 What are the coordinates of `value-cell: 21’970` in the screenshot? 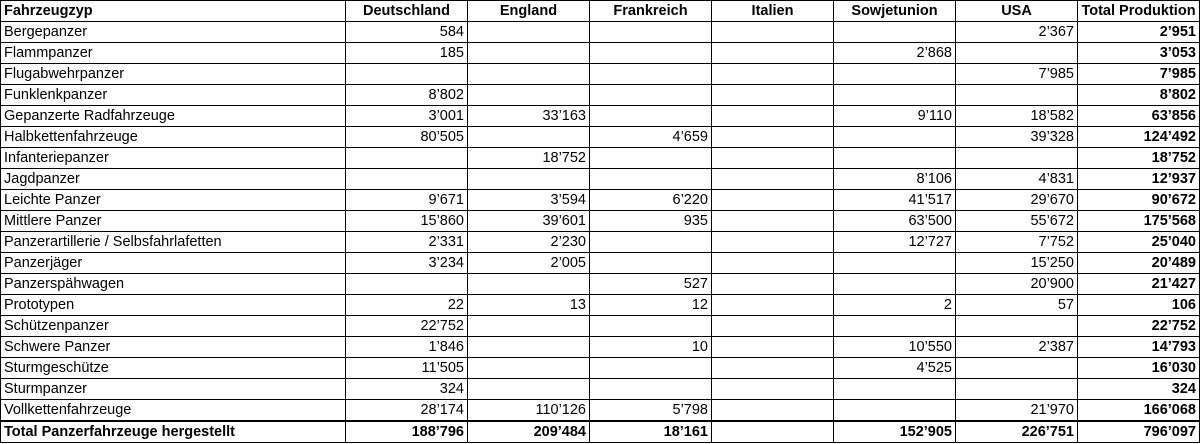 It's located at (1016, 410).